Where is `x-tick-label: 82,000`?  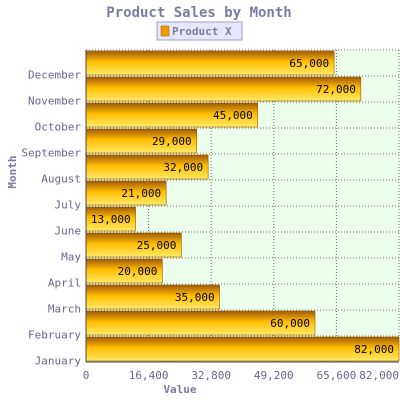 x-tick-label: 82,000 is located at coordinates (379, 375).